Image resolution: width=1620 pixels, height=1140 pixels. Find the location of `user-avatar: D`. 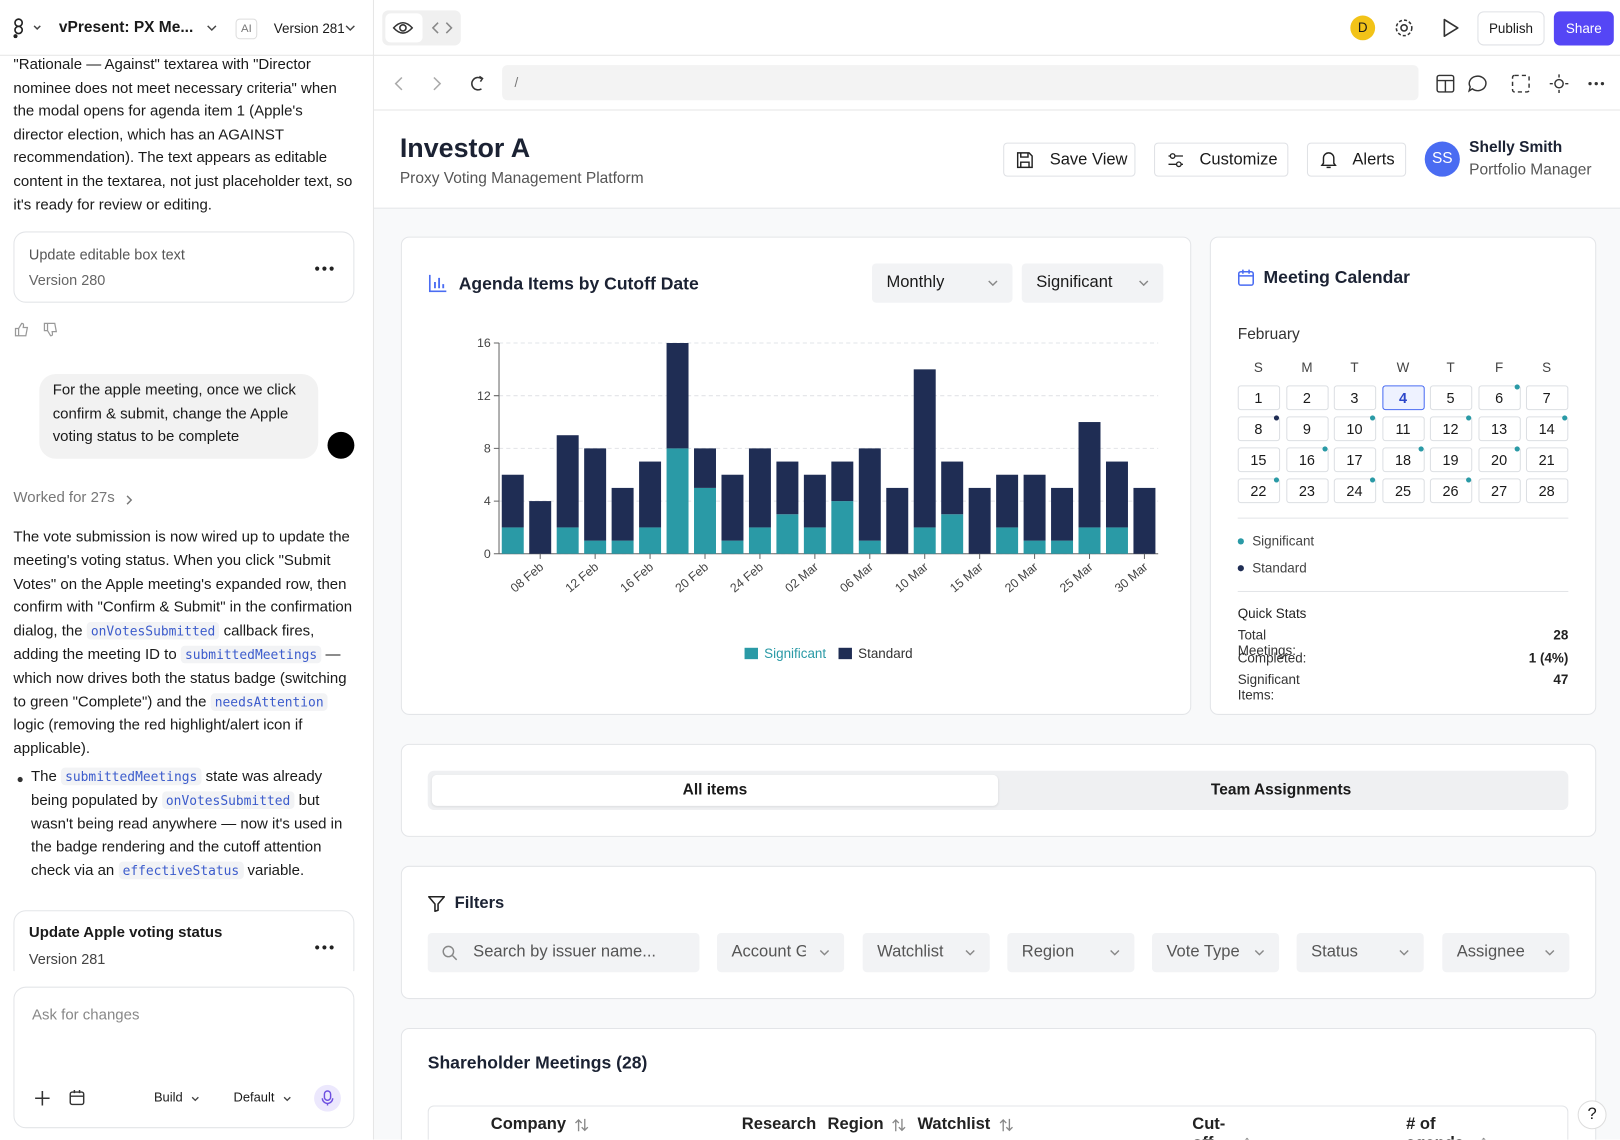

user-avatar: D is located at coordinates (1363, 28).